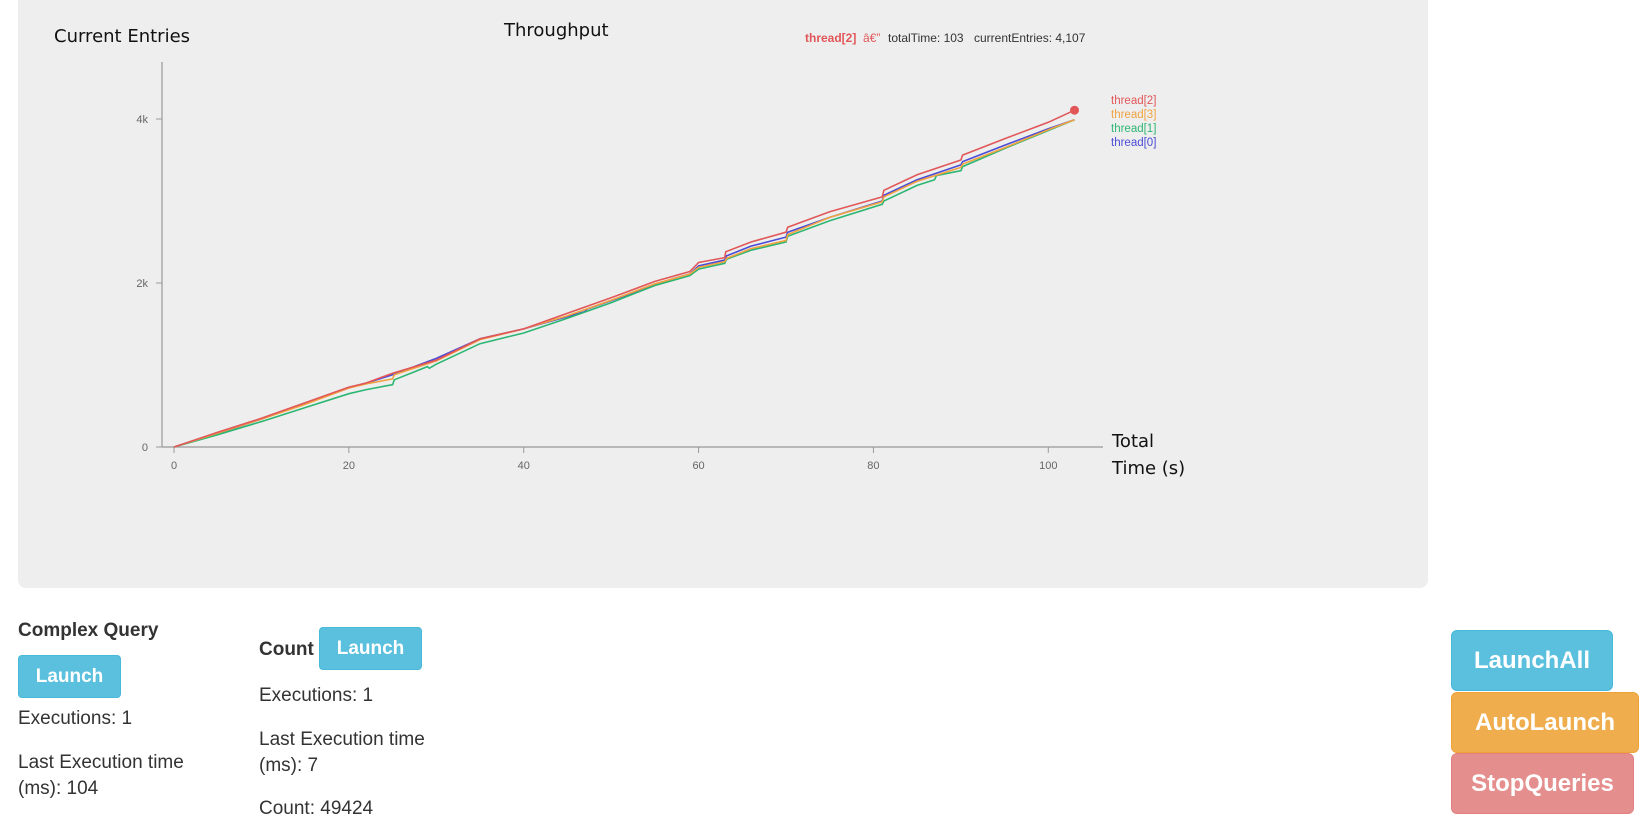 This screenshot has width=1649, height=822. Describe the element at coordinates (342, 739) in the screenshot. I see `count-last-exec-label: Last Execution time` at that location.